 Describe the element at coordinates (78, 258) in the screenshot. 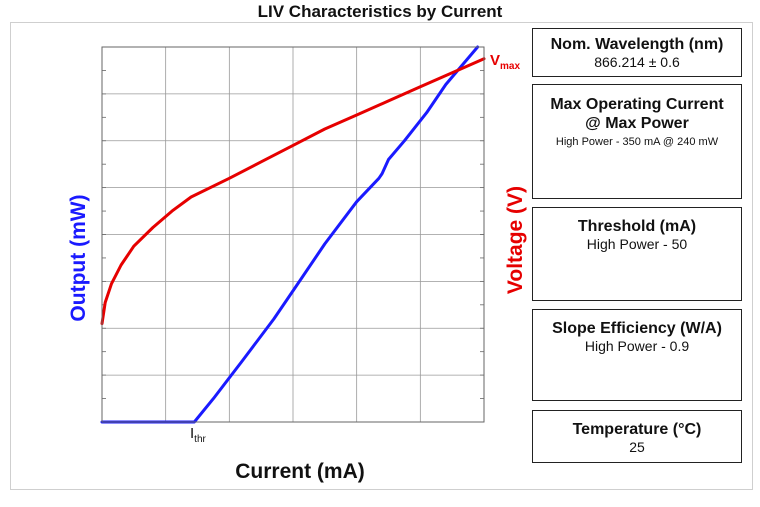

I see `y-axis-left-label: Output (mW)` at that location.